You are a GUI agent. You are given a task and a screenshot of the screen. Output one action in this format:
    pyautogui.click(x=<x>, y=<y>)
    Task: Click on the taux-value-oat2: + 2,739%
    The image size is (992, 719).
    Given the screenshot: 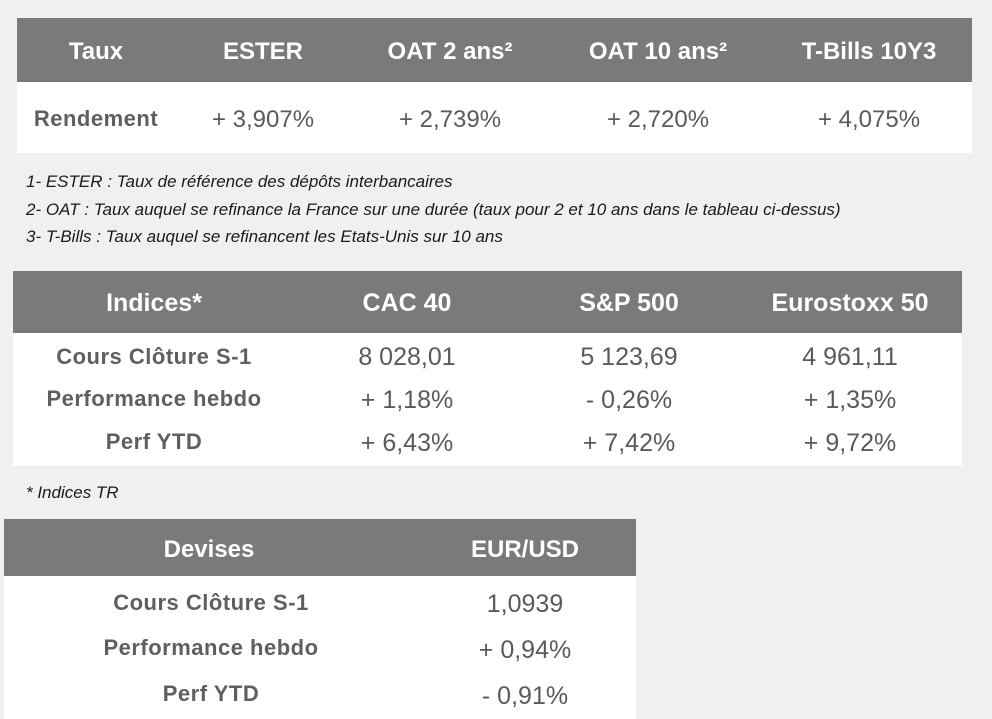 What is the action you would take?
    pyautogui.click(x=450, y=119)
    